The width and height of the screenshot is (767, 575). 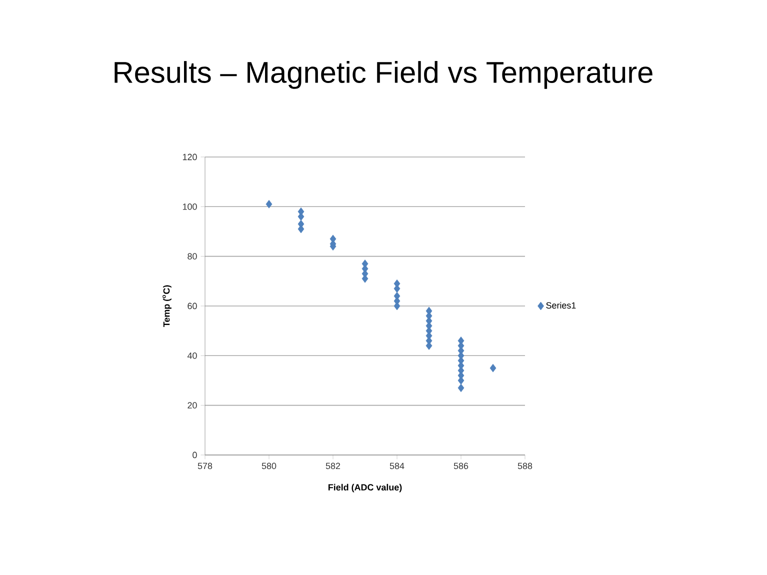 What do you see at coordinates (189, 206) in the screenshot?
I see `y-tick-label: 100` at bounding box center [189, 206].